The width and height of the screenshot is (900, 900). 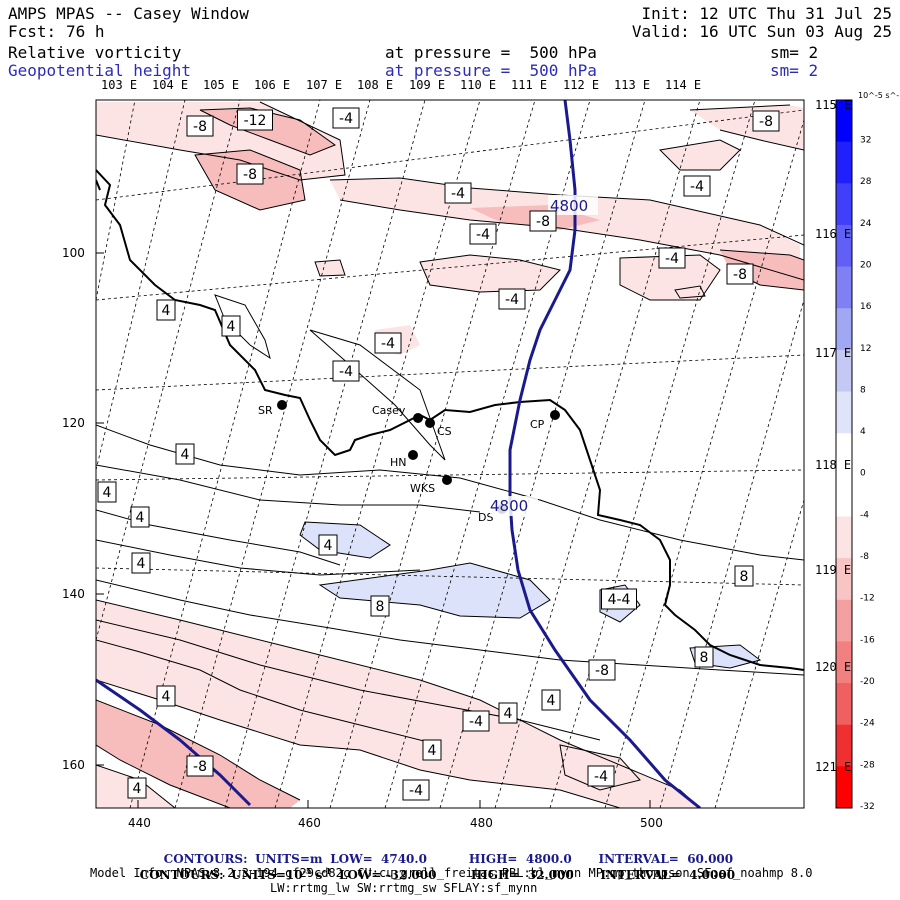 I want to click on left-axis-tick-label: 100, so click(x=73, y=253).